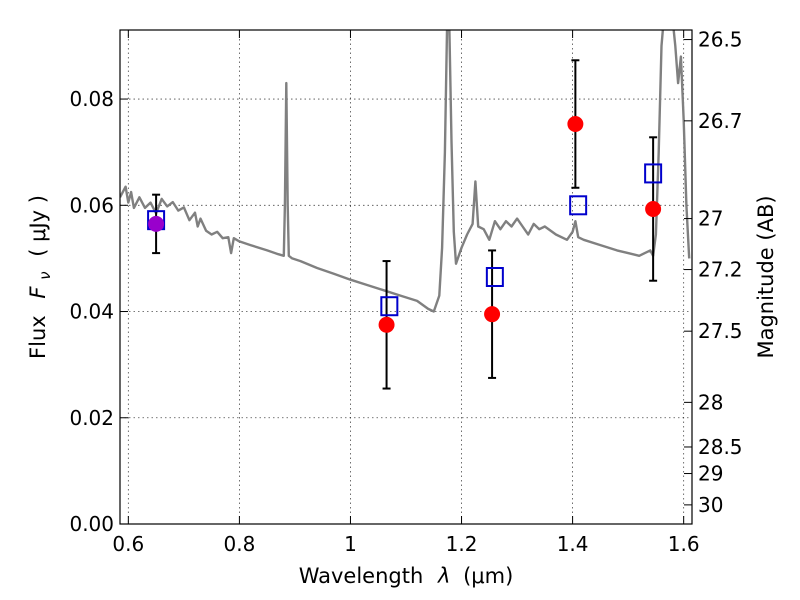 Image resolution: width=800 pixels, height=600 pixels. I want to click on y-tick-label: 0.04, so click(91, 312).